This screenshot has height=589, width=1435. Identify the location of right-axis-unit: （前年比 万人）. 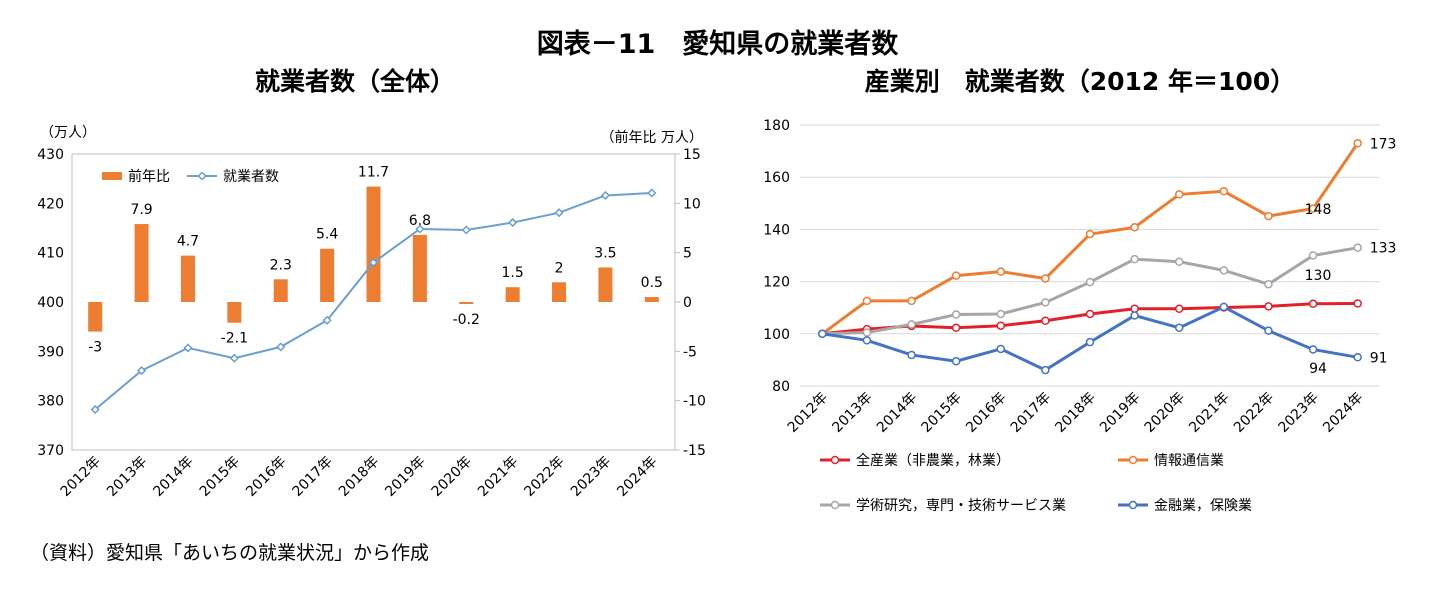
(652, 137).